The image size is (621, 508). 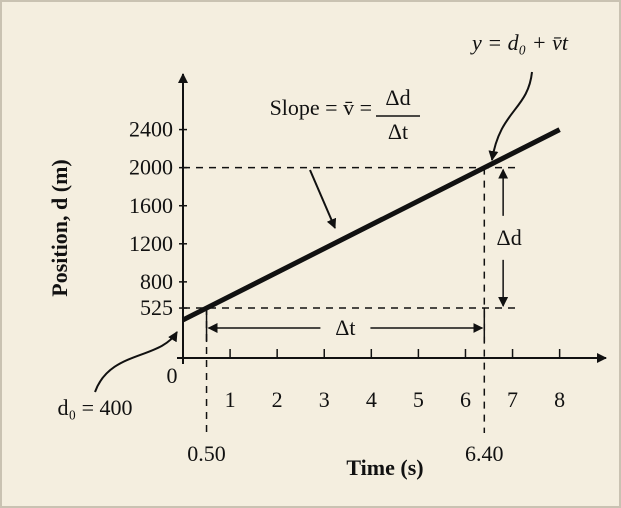 I want to click on equation: y = d₀ + v̄t, so click(x=519, y=42).